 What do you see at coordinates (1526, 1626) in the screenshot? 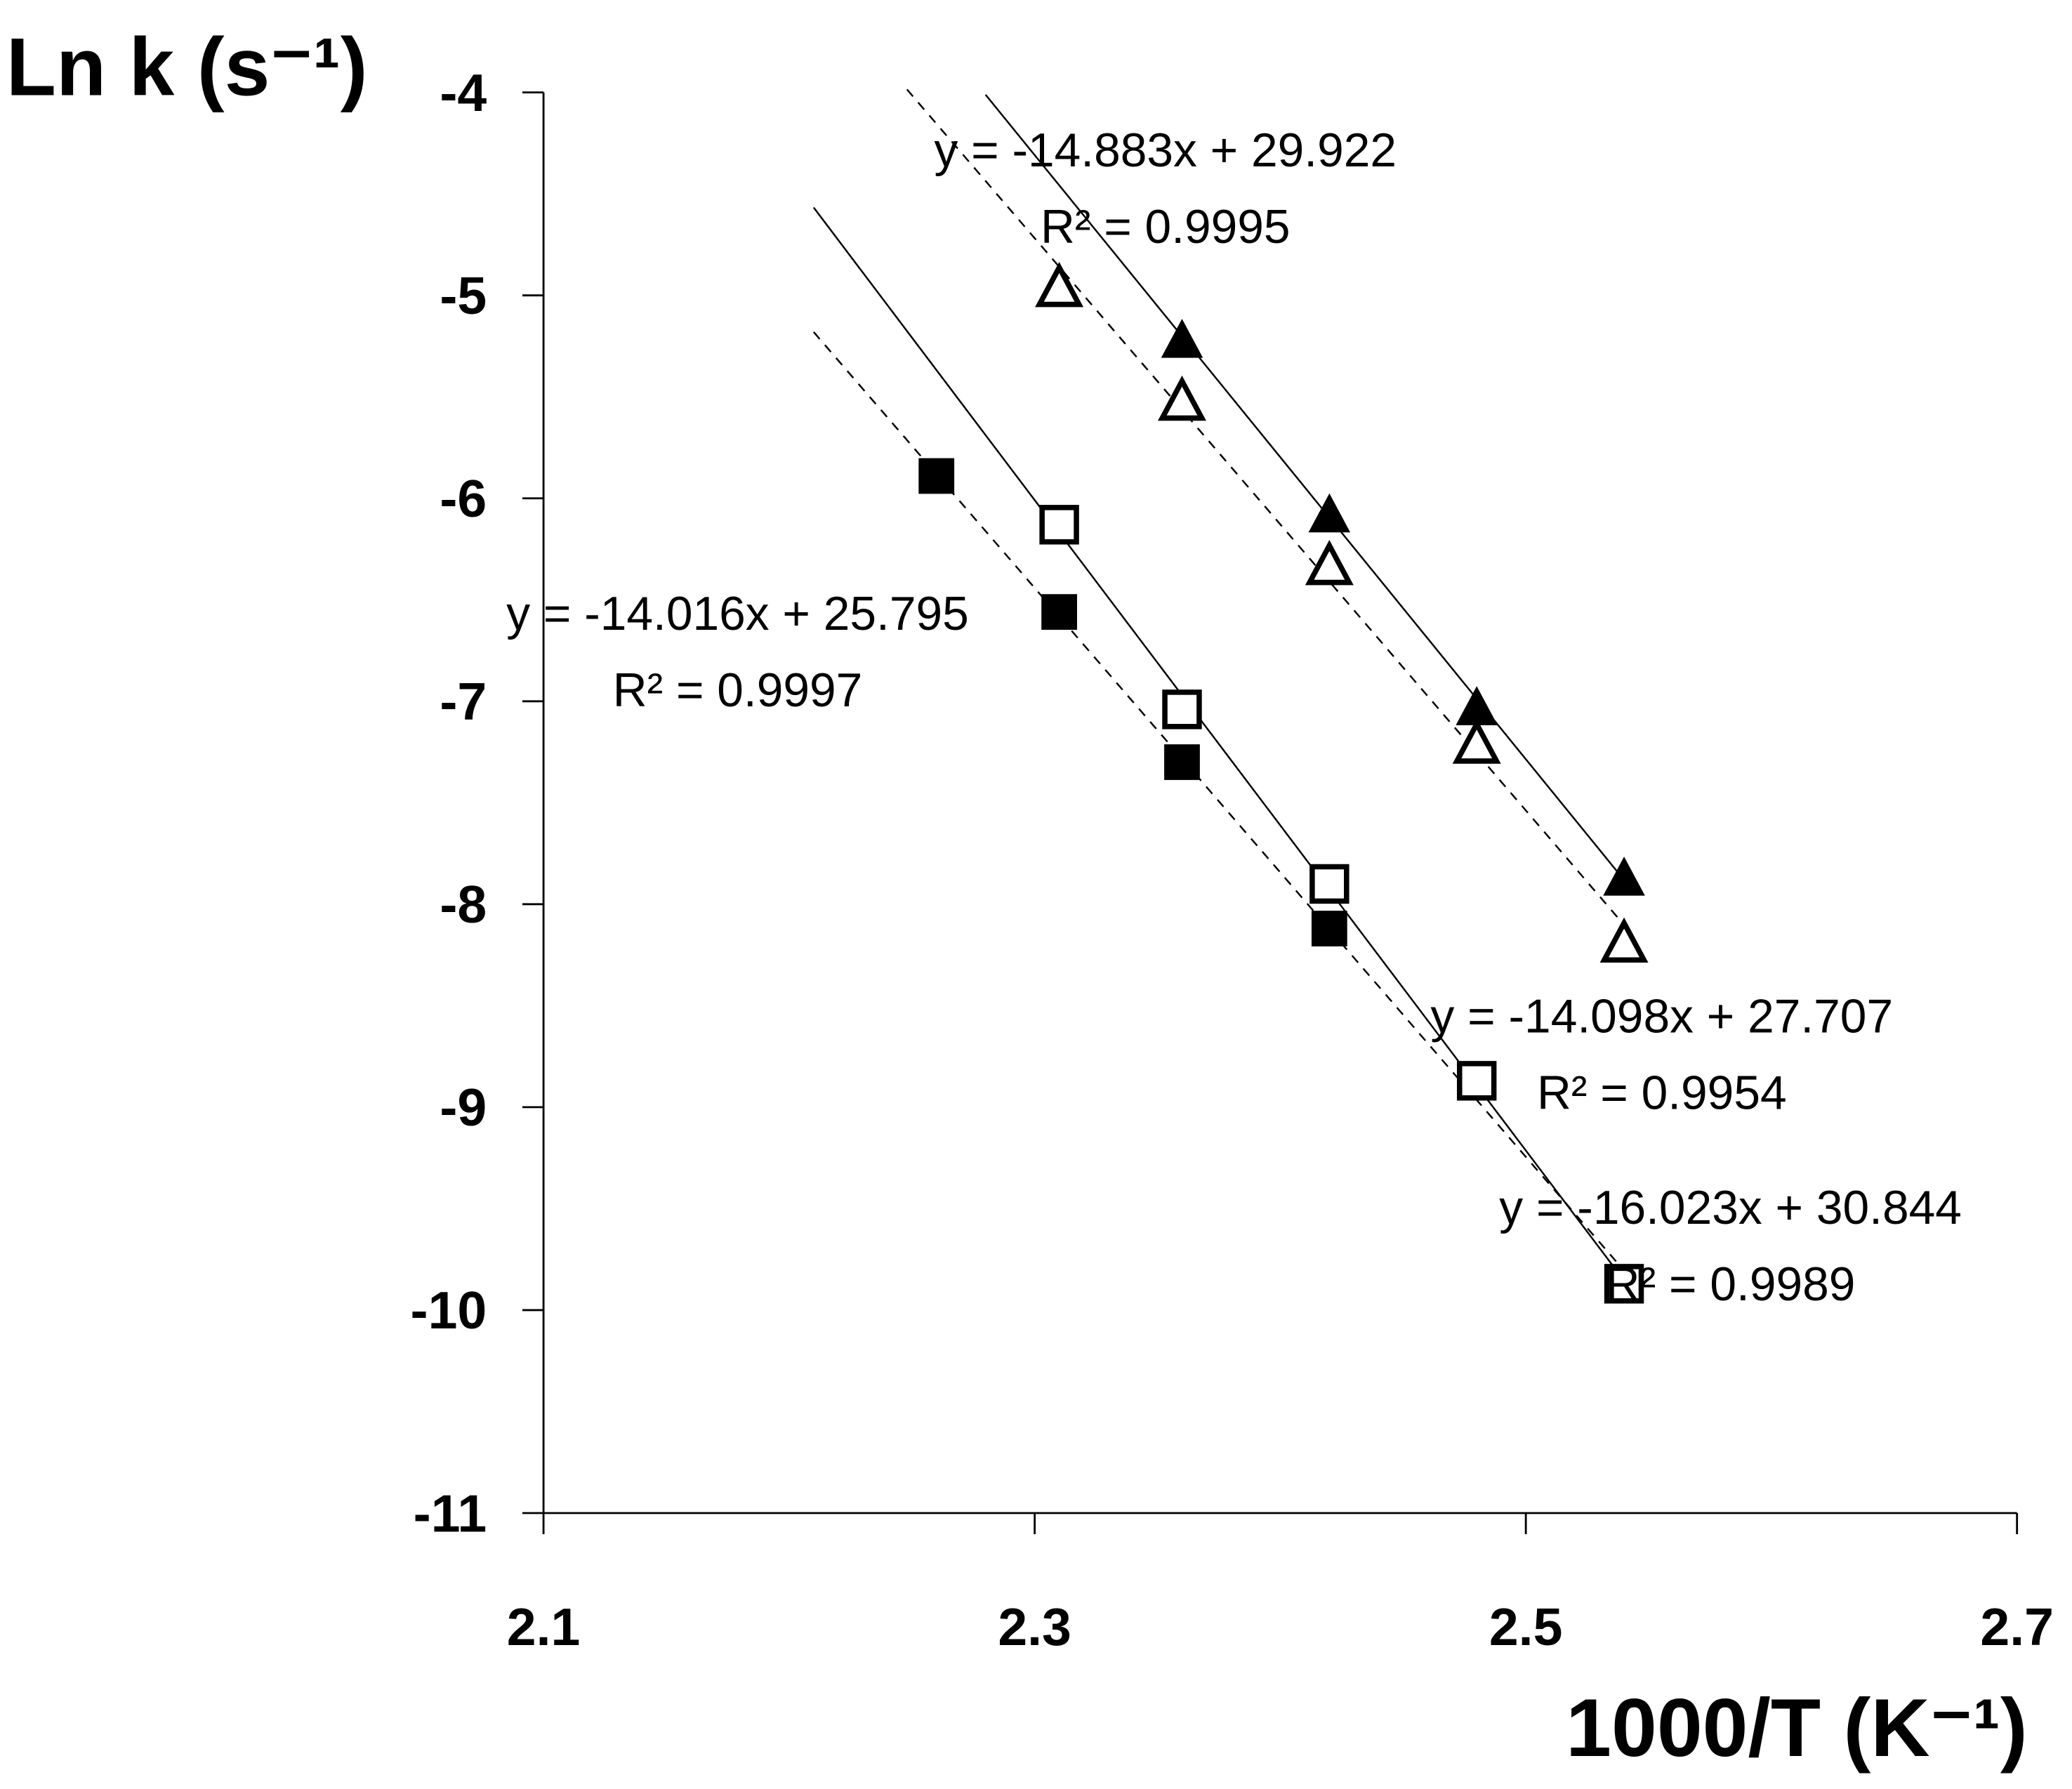
I see `x-tick-label: 2.5` at bounding box center [1526, 1626].